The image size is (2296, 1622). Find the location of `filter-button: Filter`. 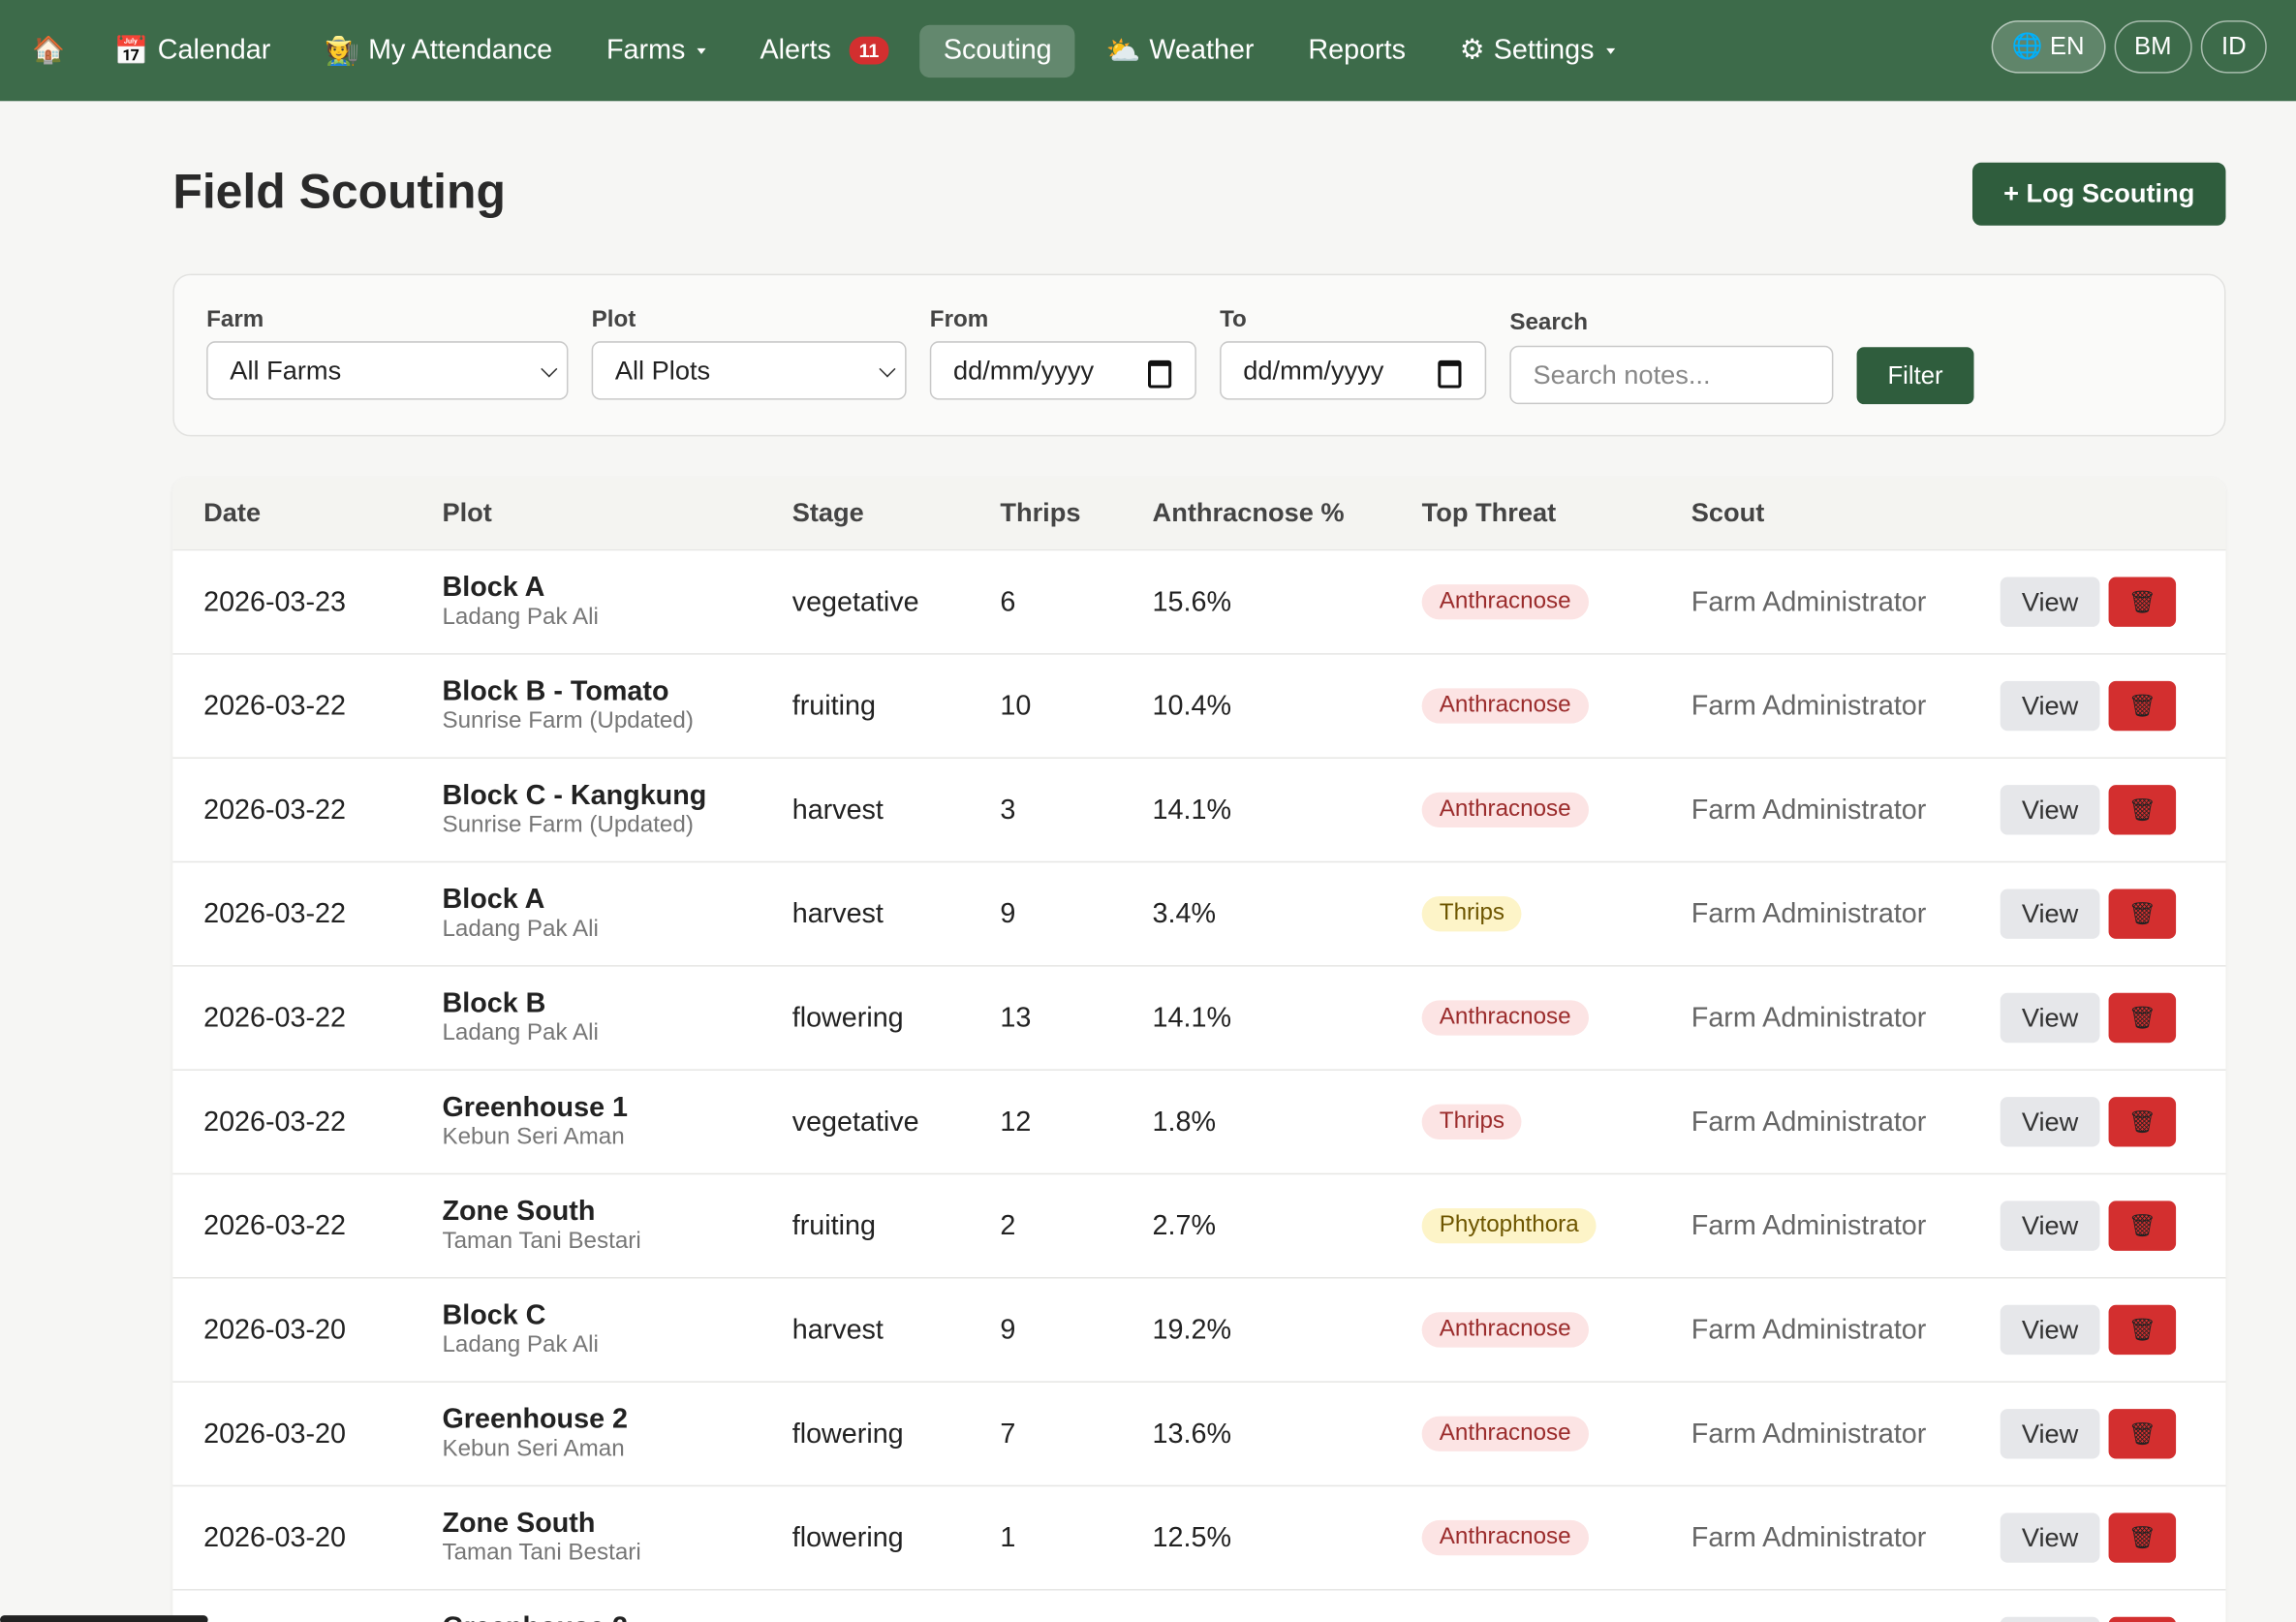

filter-button: Filter is located at coordinates (1915, 376).